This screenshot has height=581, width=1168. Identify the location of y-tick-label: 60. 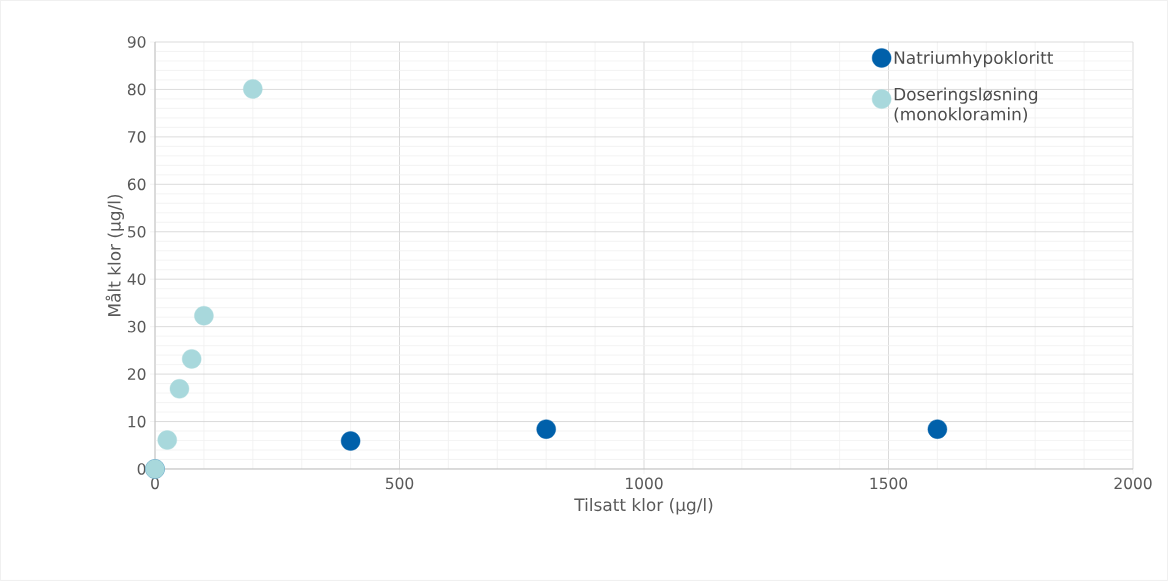
(136, 184).